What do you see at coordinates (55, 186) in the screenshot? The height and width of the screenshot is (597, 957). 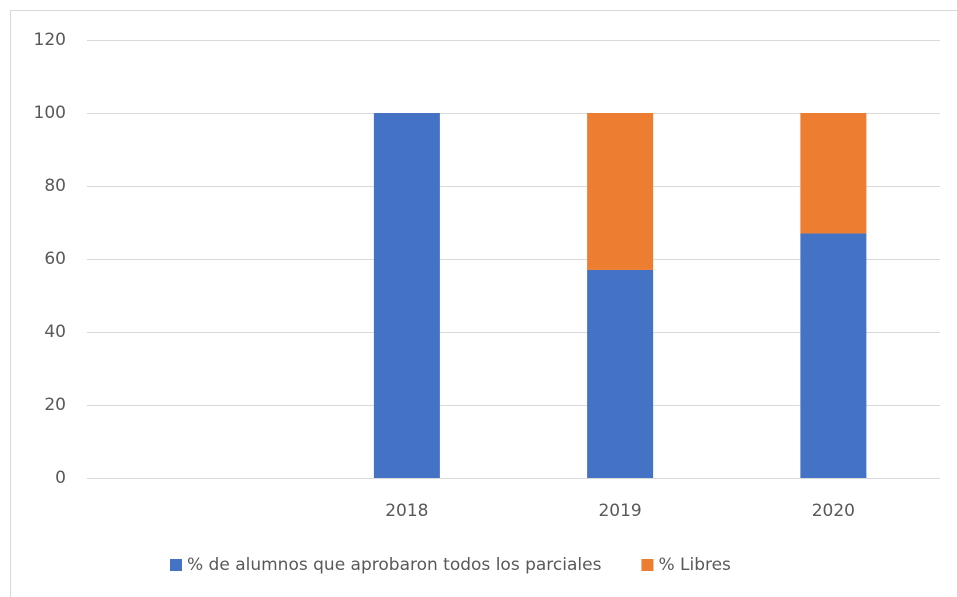 I see `y-tick-label: 80` at bounding box center [55, 186].